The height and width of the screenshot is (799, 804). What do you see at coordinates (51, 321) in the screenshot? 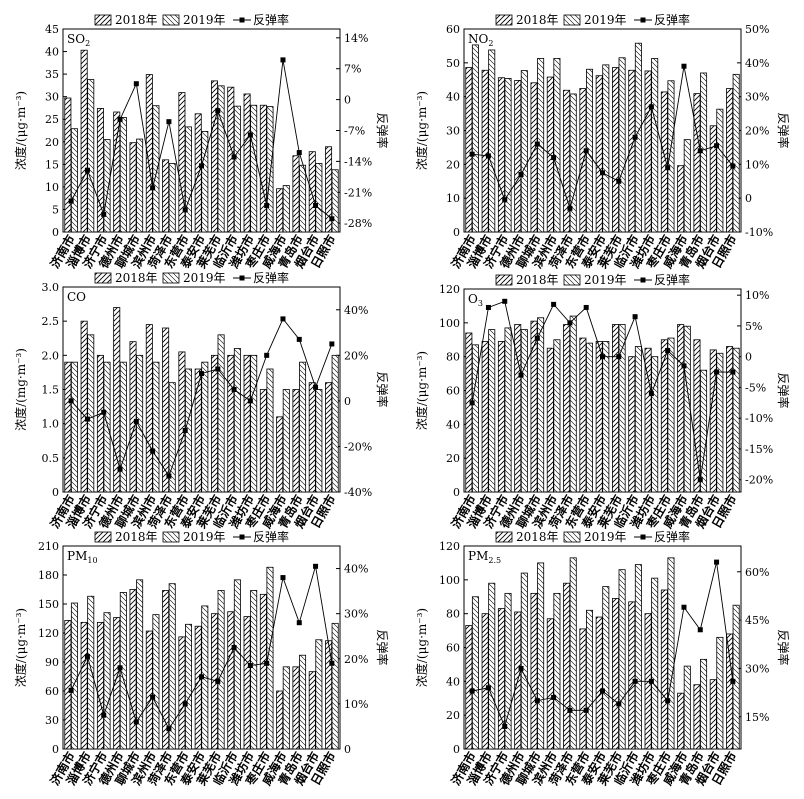
I see `y-tick-label: 2.5` at bounding box center [51, 321].